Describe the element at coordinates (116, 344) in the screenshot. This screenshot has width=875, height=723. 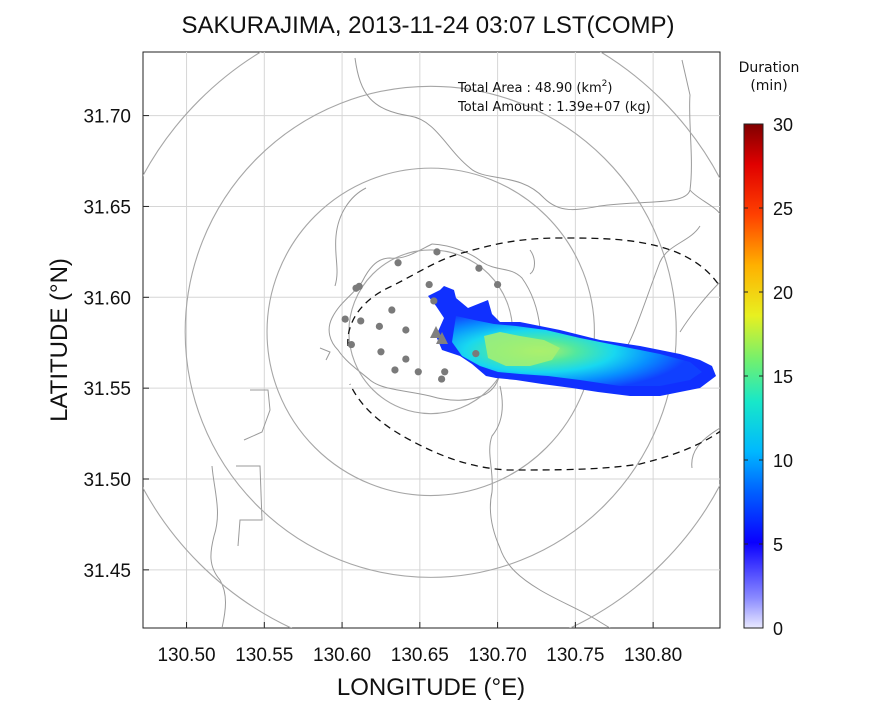
I see `y-axis-ticks: 31.45 31.50 31.55 31.60 31.65 31.70` at that location.